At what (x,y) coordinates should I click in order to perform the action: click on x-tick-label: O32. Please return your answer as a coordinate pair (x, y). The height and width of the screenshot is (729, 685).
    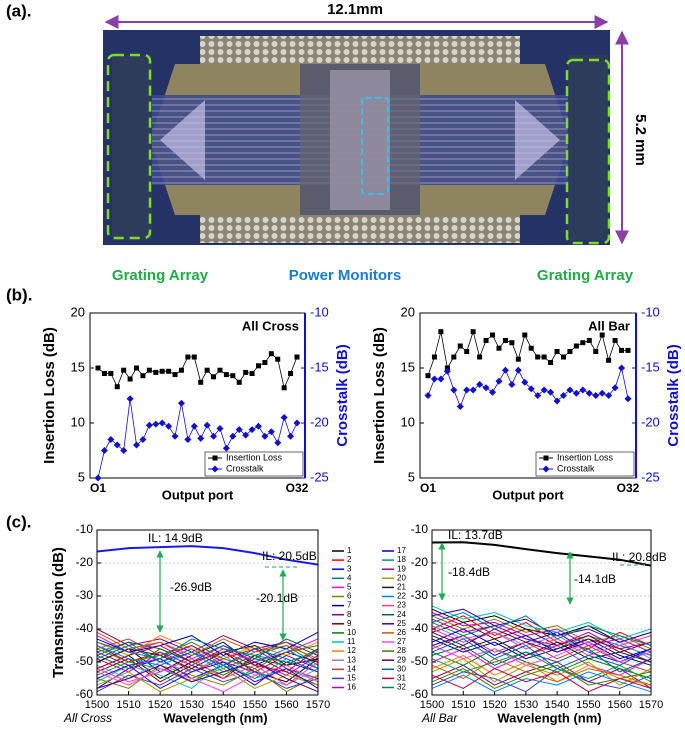
    Looking at the image, I should click on (628, 488).